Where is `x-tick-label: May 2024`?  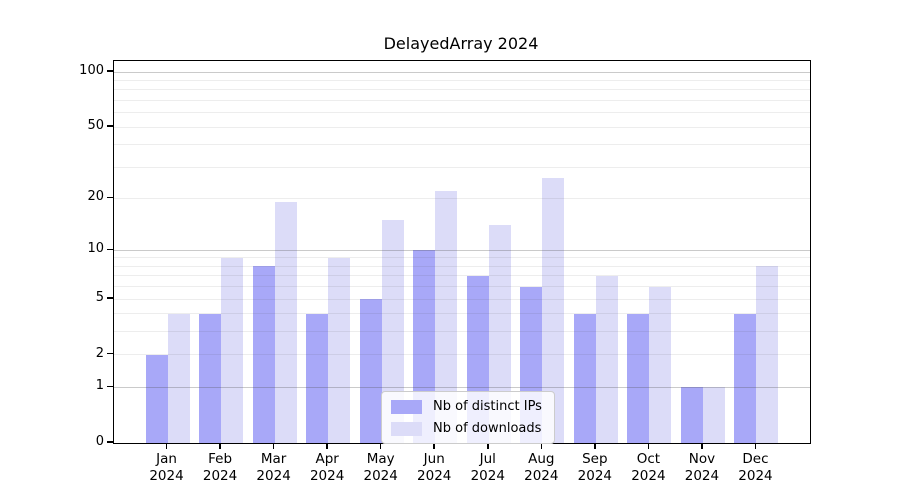
x-tick-label: May 2024 is located at coordinates (380, 467).